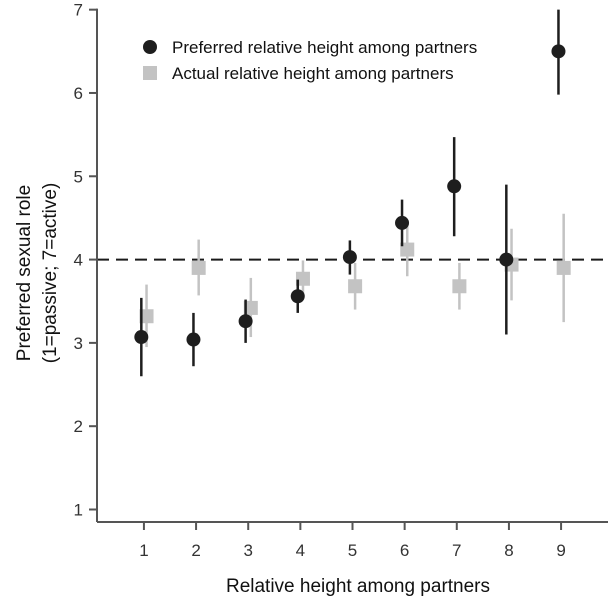 The width and height of the screenshot is (610, 600). Describe the element at coordinates (78, 426) in the screenshot. I see `y-tick-label: 2` at that location.